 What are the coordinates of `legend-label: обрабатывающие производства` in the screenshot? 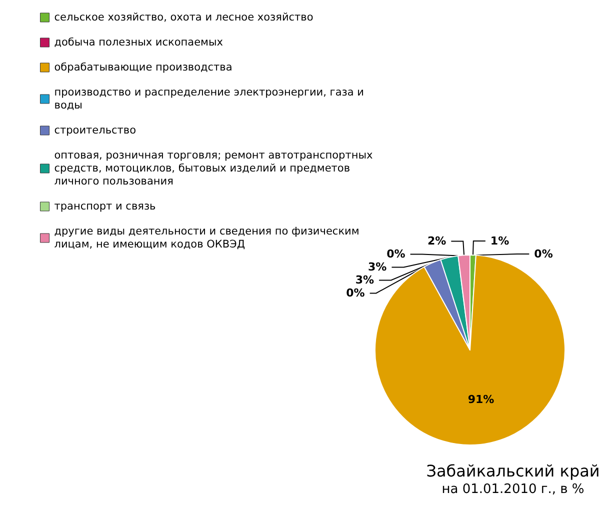 It's located at (143, 68).